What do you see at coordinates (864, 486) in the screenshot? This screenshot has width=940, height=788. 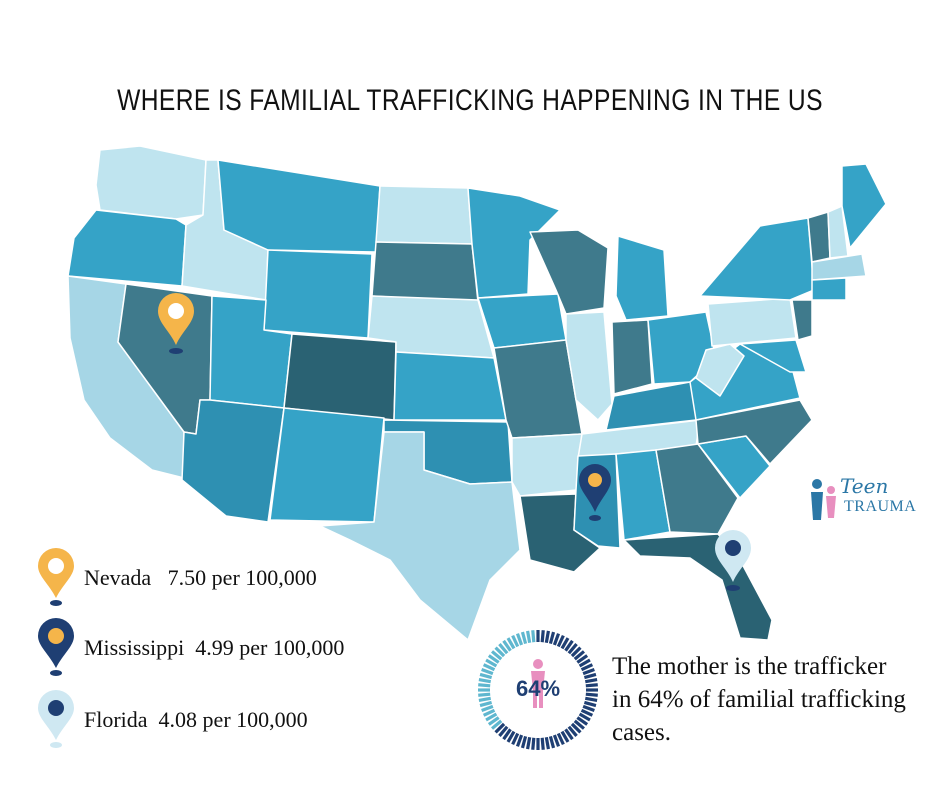 I see `logo-text-teen: Teen` at bounding box center [864, 486].